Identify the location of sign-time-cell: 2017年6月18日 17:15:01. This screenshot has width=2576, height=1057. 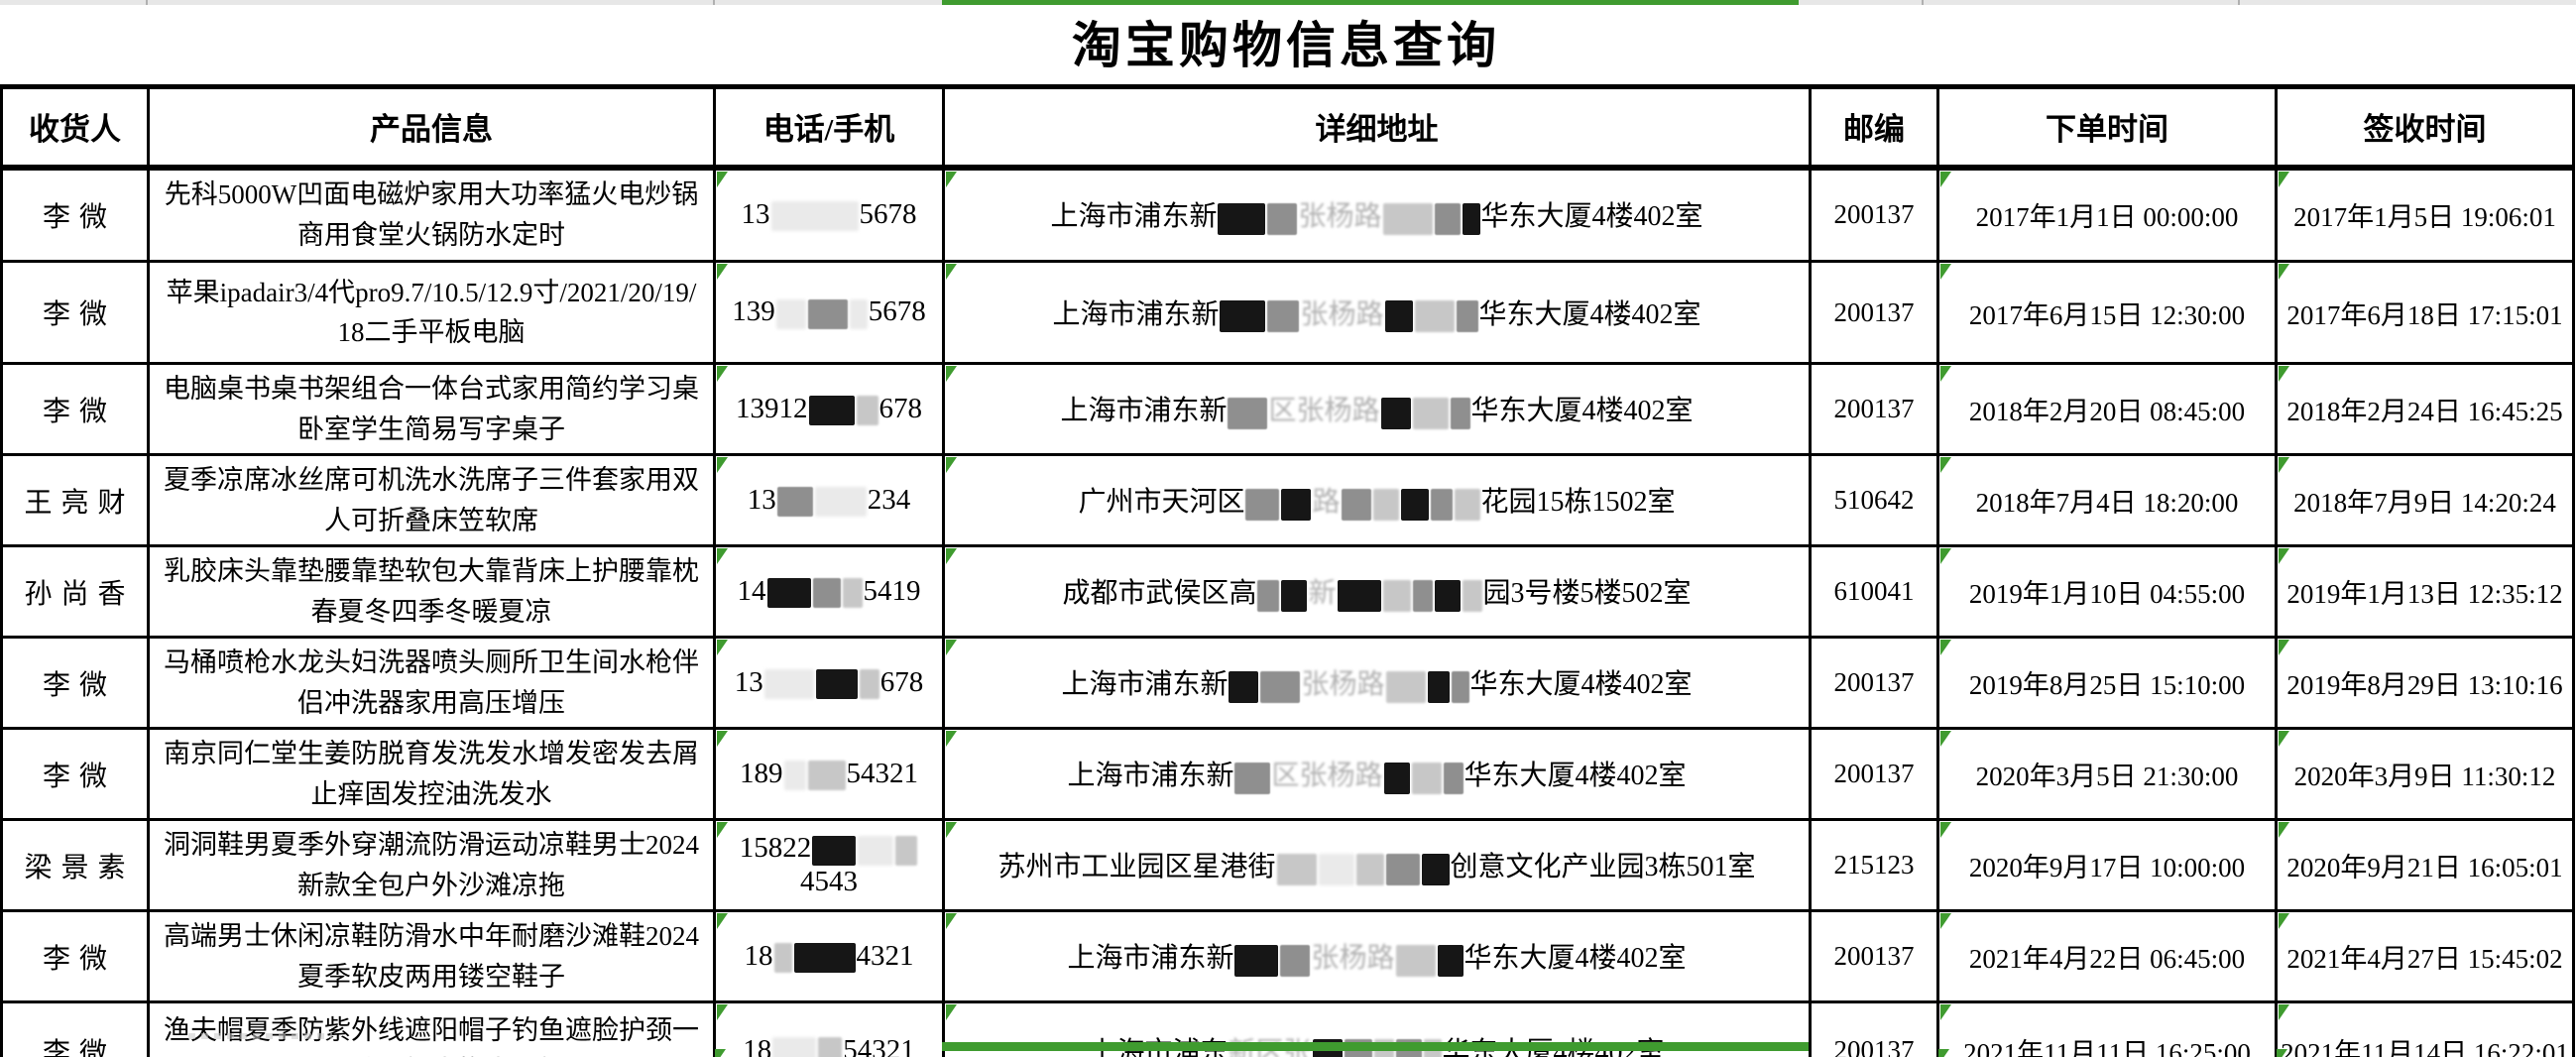
(2425, 312).